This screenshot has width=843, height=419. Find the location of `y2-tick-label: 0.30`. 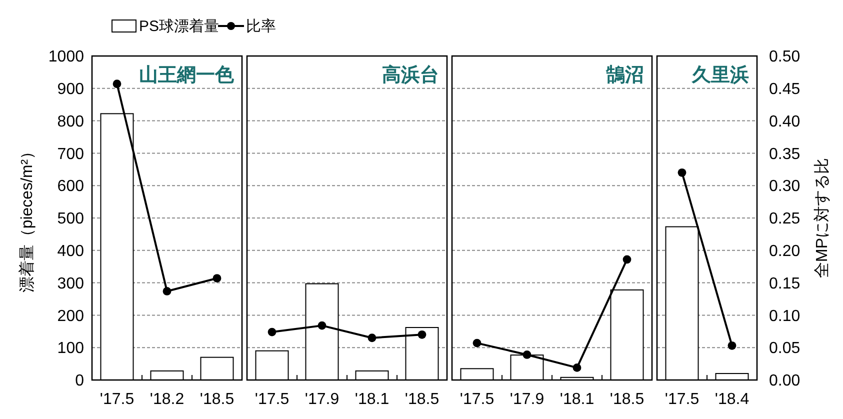

y2-tick-label: 0.30 is located at coordinates (784, 187).